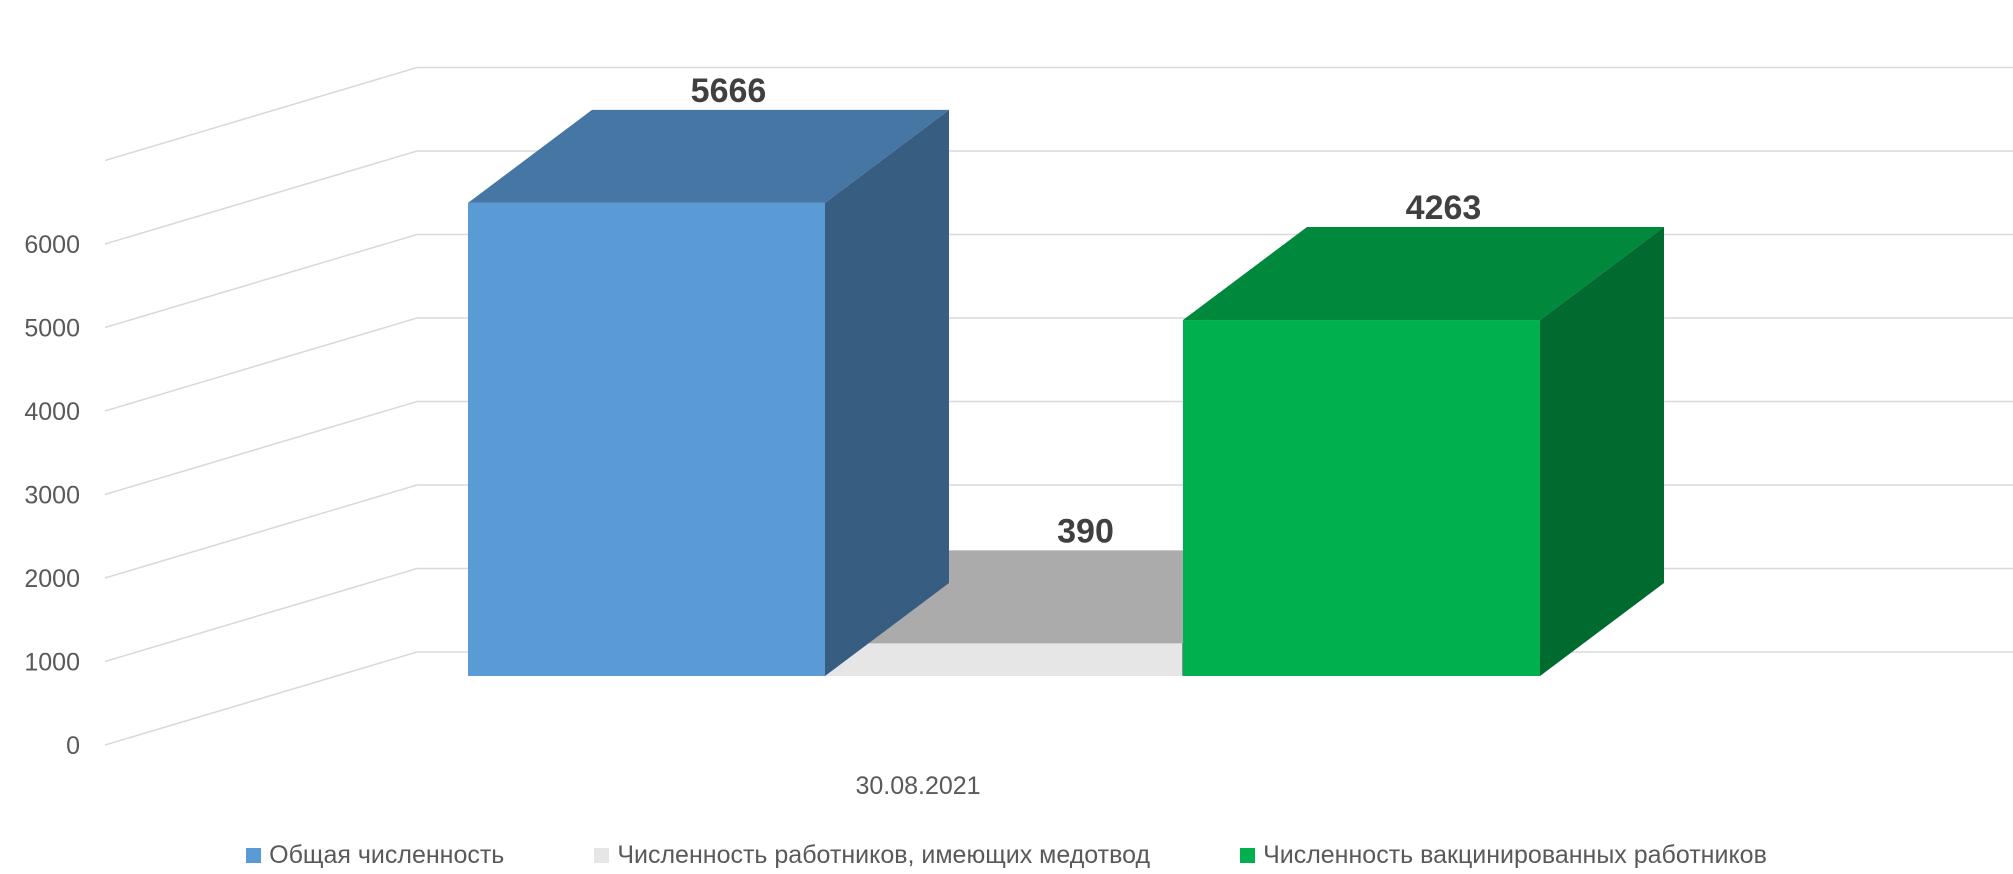  Describe the element at coordinates (729, 91) in the screenshot. I see `data-label: 5666` at that location.